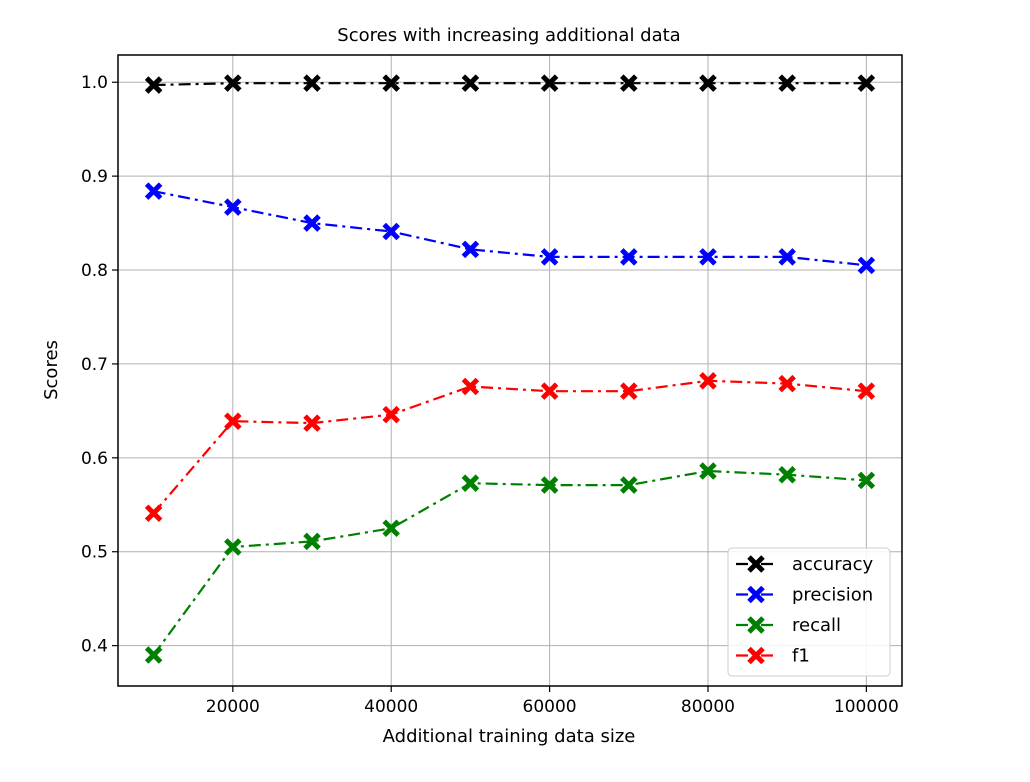 This screenshot has width=1030, height=782. I want to click on y-tick-label: 1.0, so click(94, 83).